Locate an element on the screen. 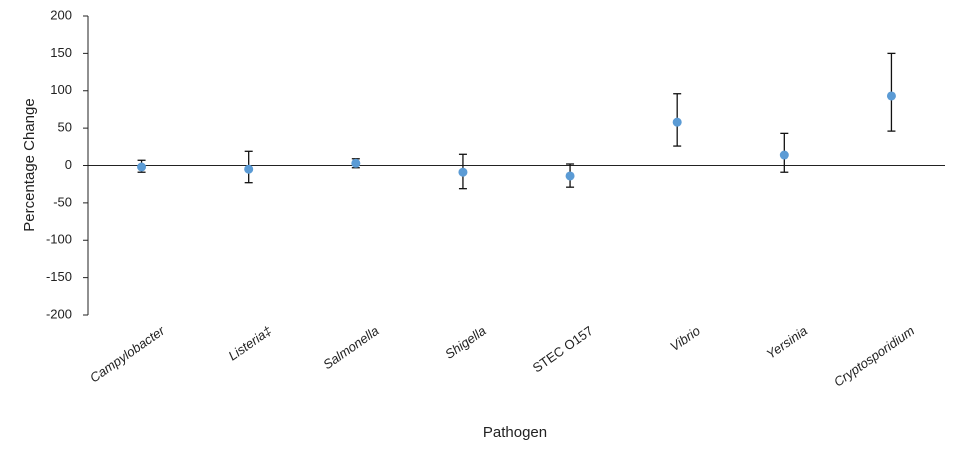  y-tick-label: -50 is located at coordinates (62, 201).